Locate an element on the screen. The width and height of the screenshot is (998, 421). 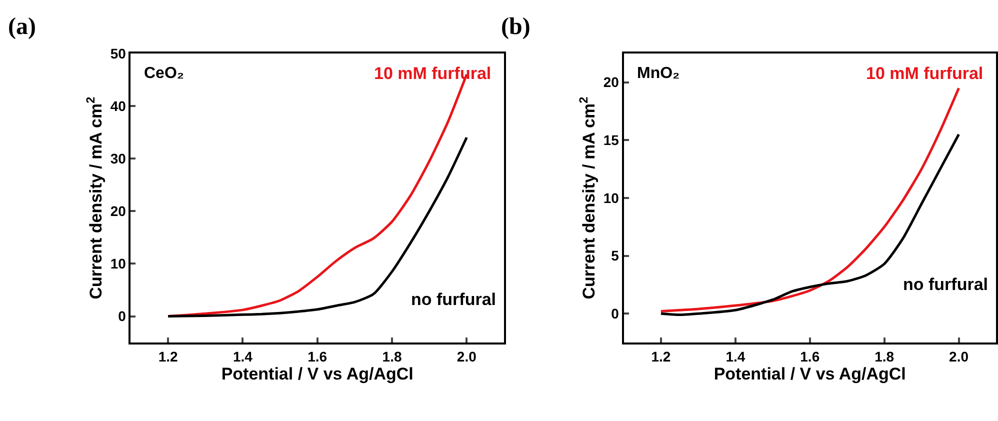
y-tick-label: 30 is located at coordinates (118, 158).